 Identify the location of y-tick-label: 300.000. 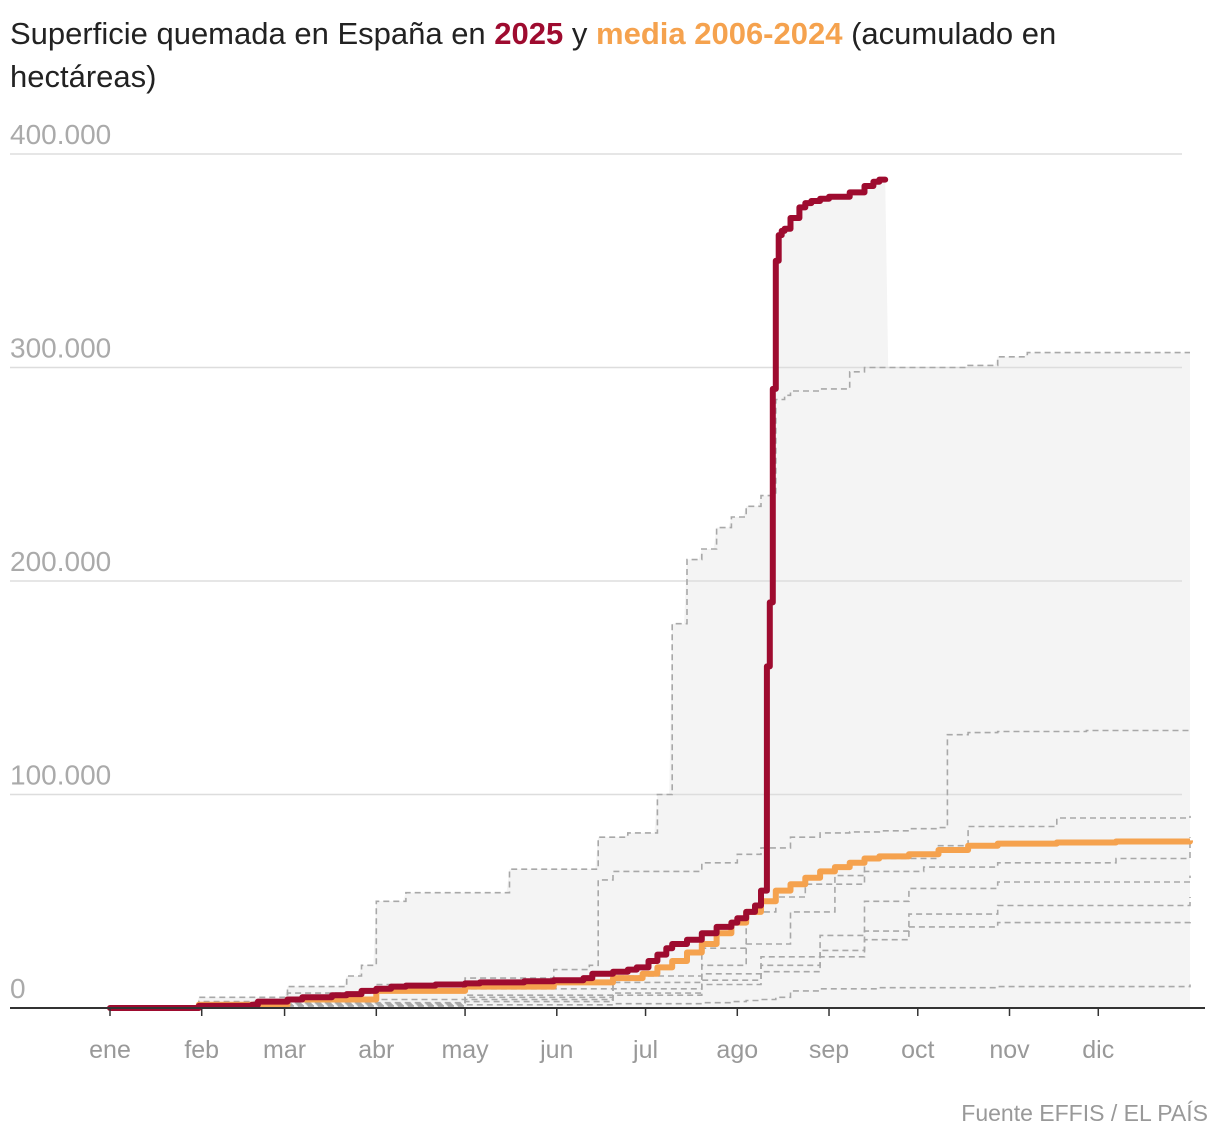
(60, 348).